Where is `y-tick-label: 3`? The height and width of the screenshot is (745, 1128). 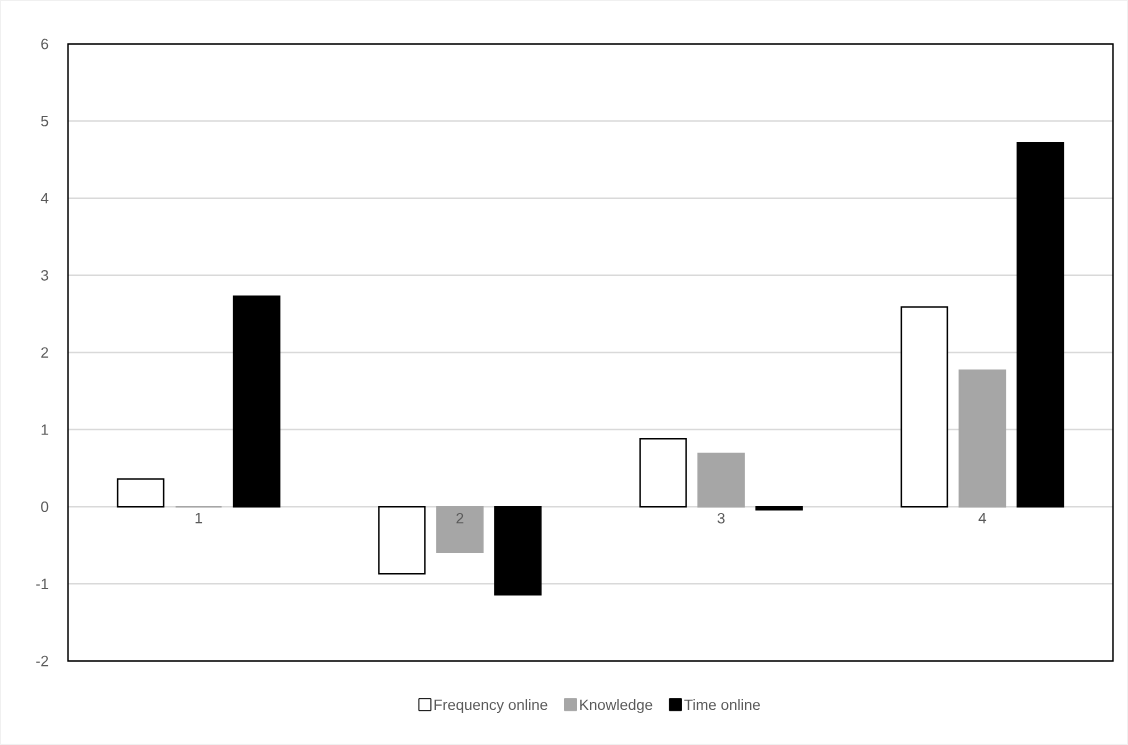 y-tick-label: 3 is located at coordinates (45, 275).